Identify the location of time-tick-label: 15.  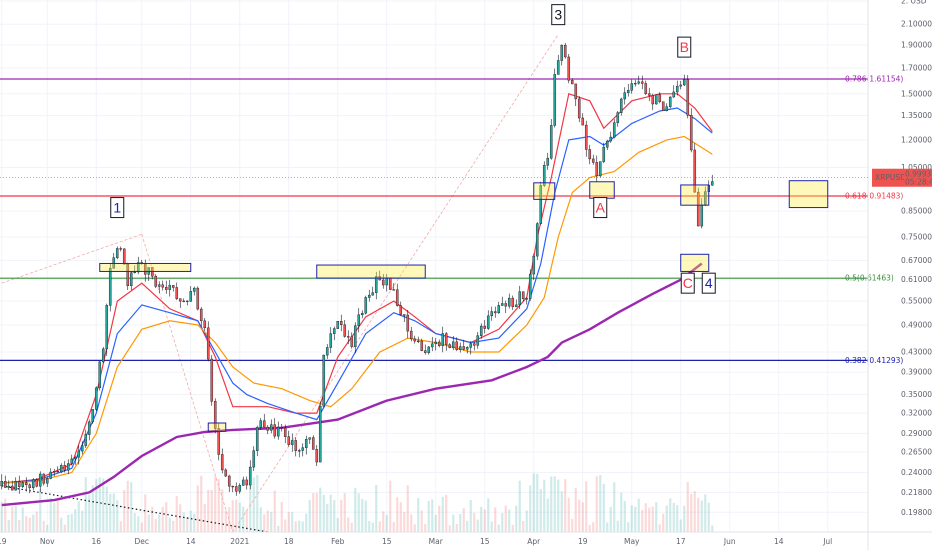
(485, 541).